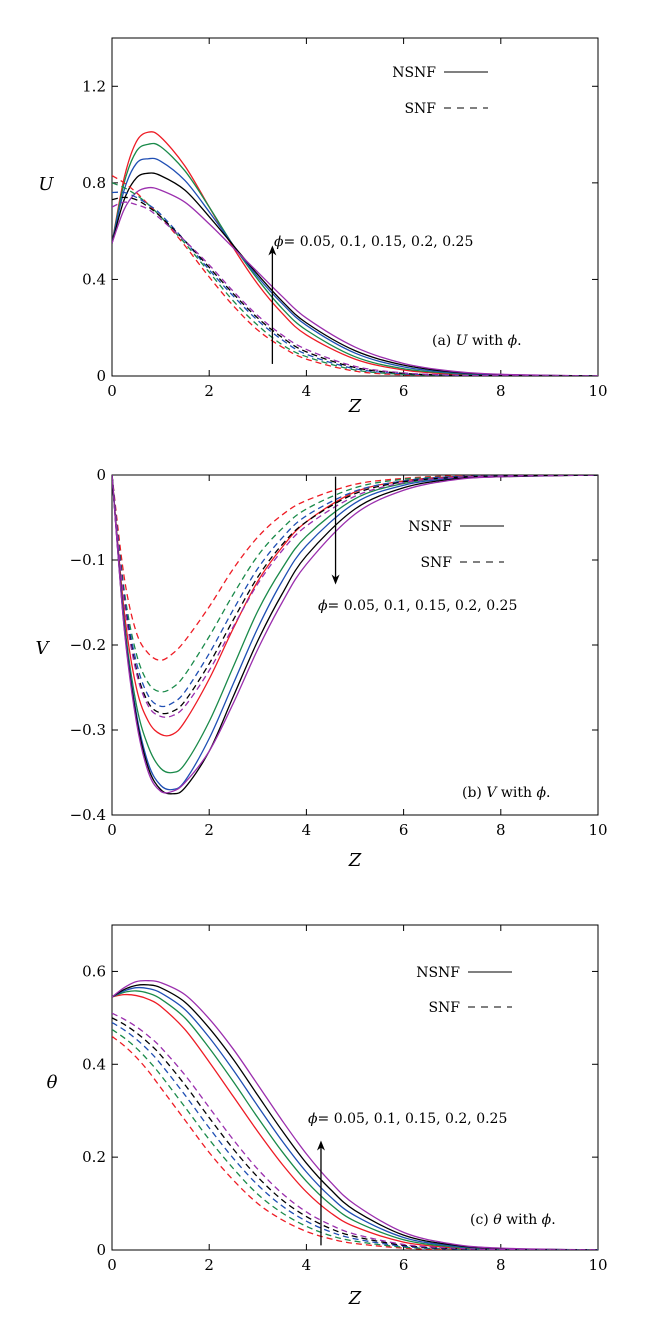  Describe the element at coordinates (462, 341) in the screenshot. I see `caption-var: U` at that location.